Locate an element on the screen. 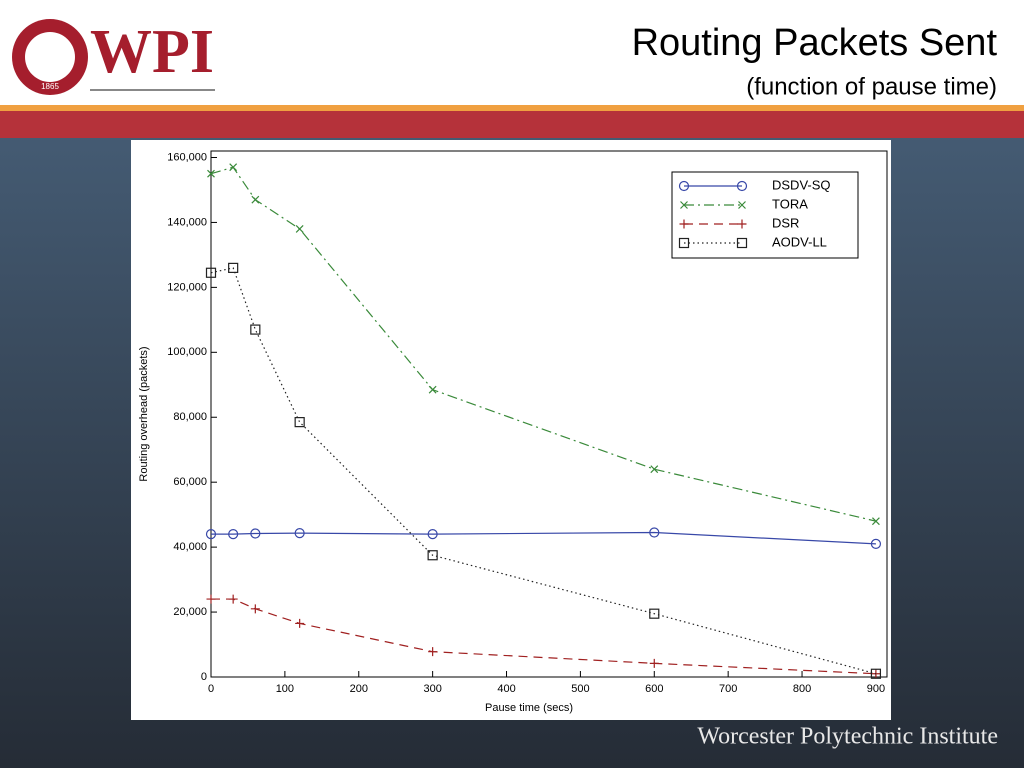  y-tick-label: 0 is located at coordinates (204, 677).